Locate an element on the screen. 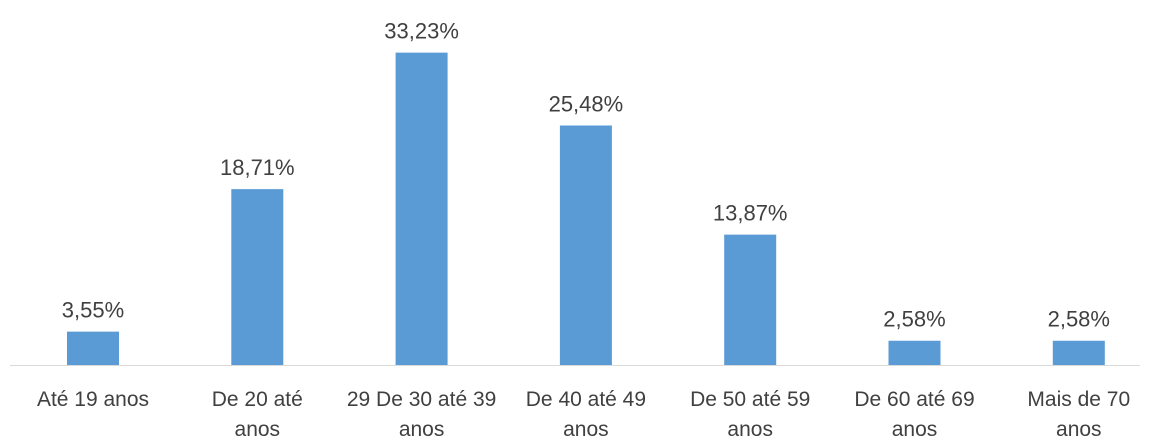 This screenshot has height=437, width=1150. x-tick-label: Até 19 anos is located at coordinates (93, 399).